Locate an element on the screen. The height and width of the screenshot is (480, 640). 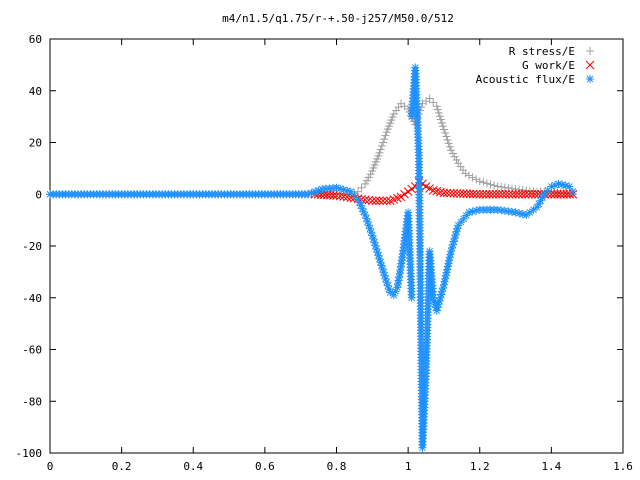
x-tick-label: 0.2 is located at coordinates (122, 466).